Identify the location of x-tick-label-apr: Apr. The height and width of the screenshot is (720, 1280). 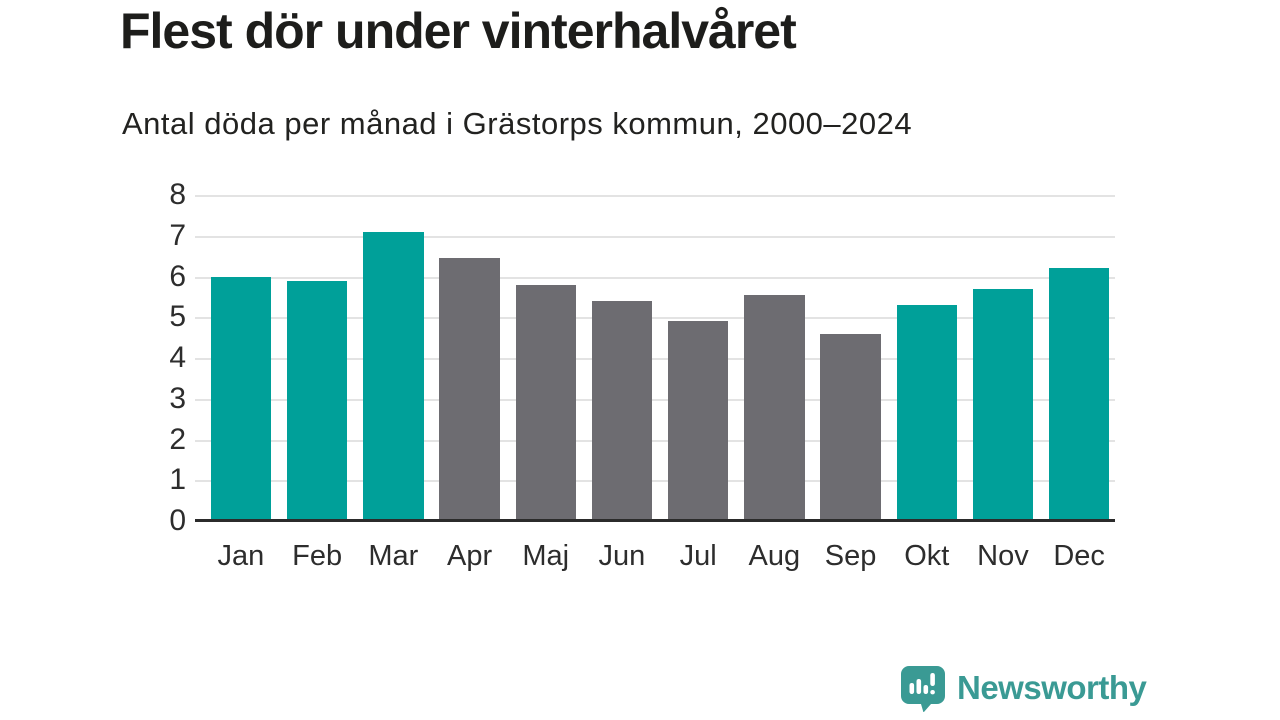
(469, 556).